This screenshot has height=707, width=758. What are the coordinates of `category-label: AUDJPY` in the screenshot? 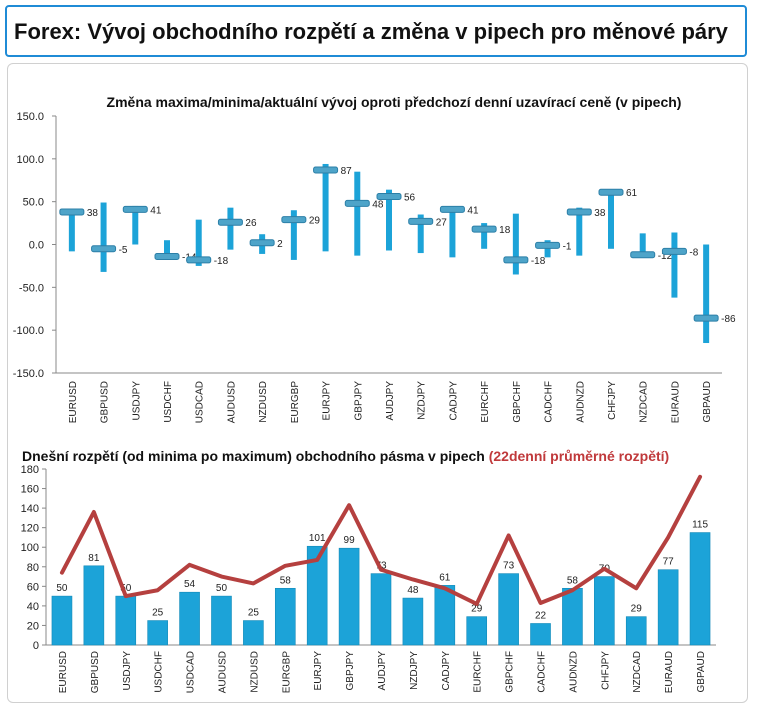 It's located at (382, 671).